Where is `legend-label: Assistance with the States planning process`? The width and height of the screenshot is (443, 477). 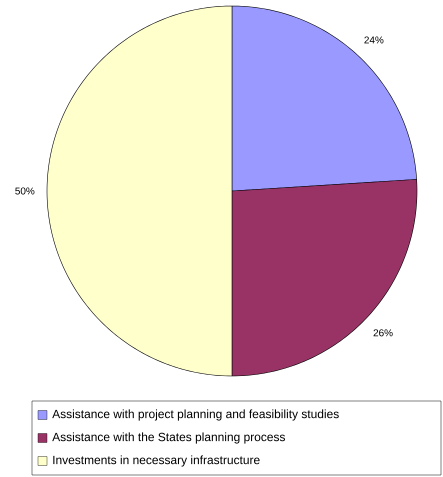
legend-label: Assistance with the States planning process is located at coordinates (168, 438).